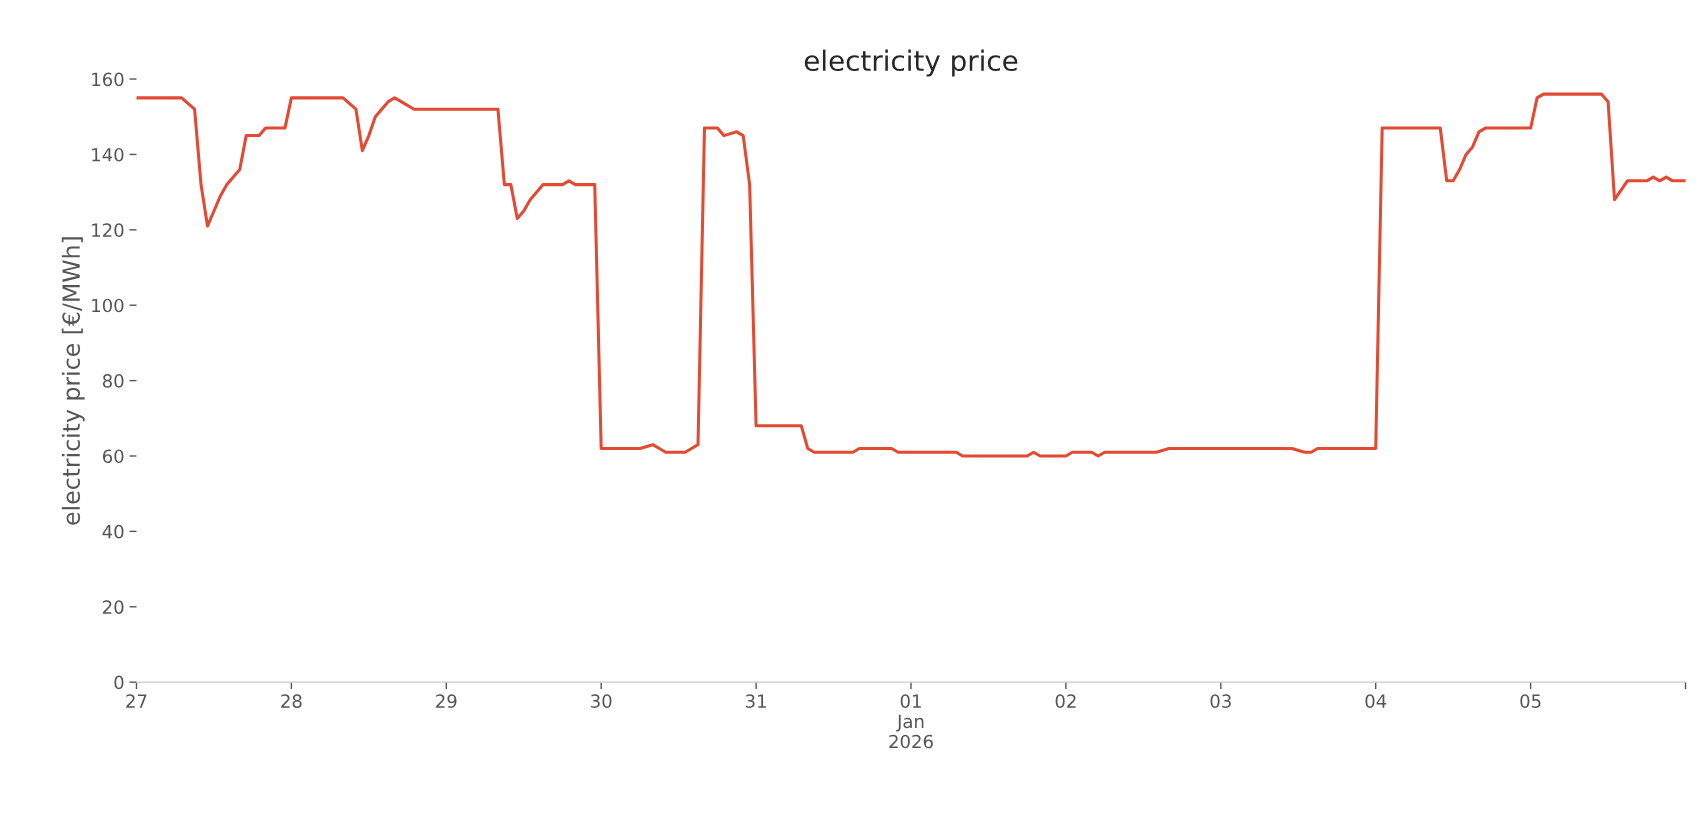 This screenshot has height=815, width=1706. I want to click on x-tick-label: 30, so click(601, 701).